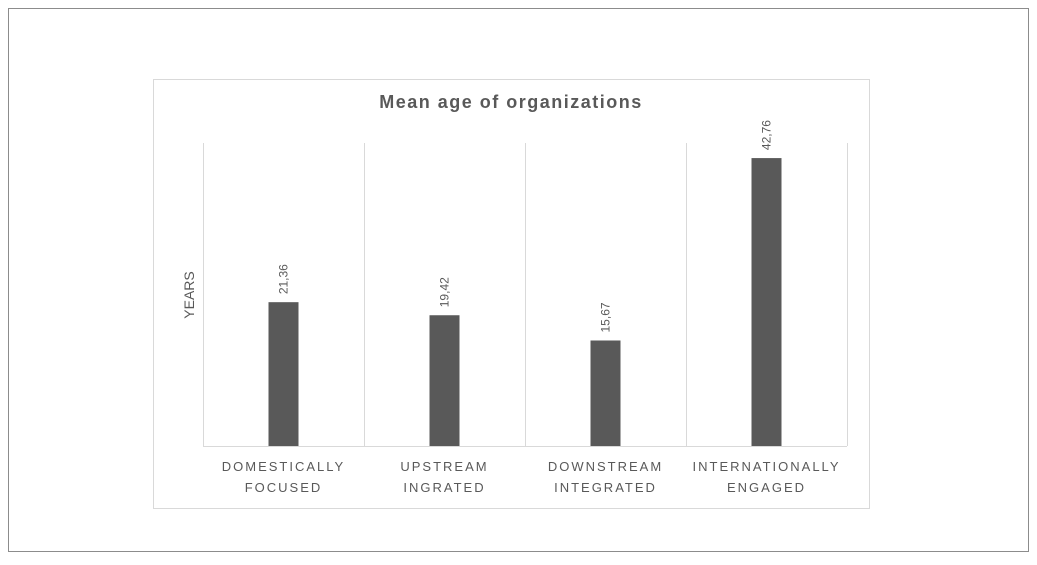  What do you see at coordinates (284, 487) in the screenshot?
I see `x-tick-label: FOCUSED` at bounding box center [284, 487].